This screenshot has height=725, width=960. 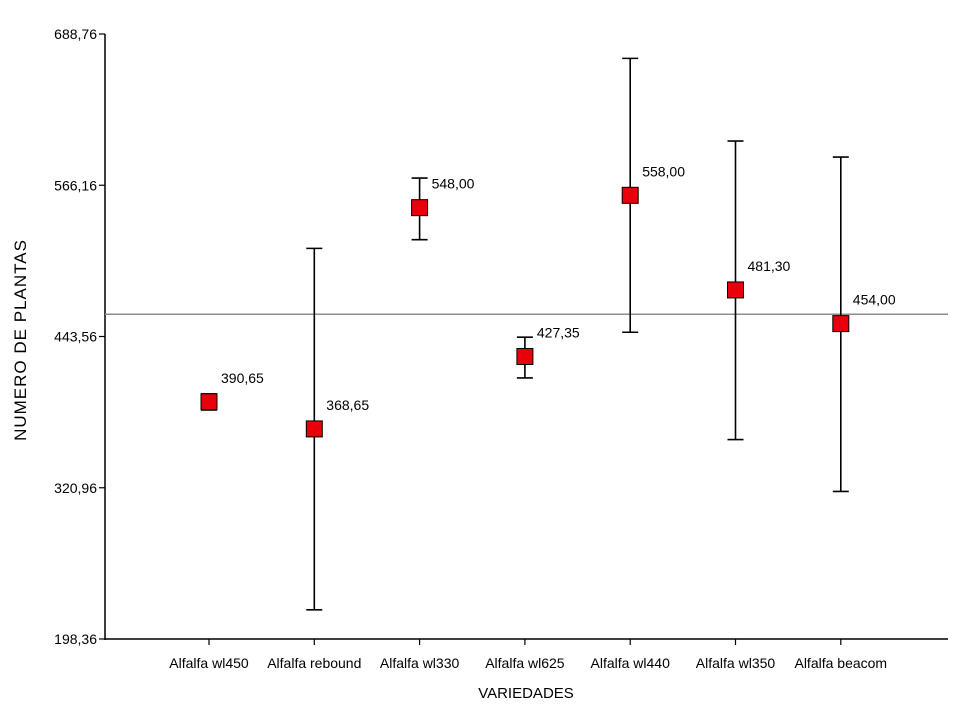 I want to click on x-tick-label: Alfalfa beacom, so click(x=840, y=663).